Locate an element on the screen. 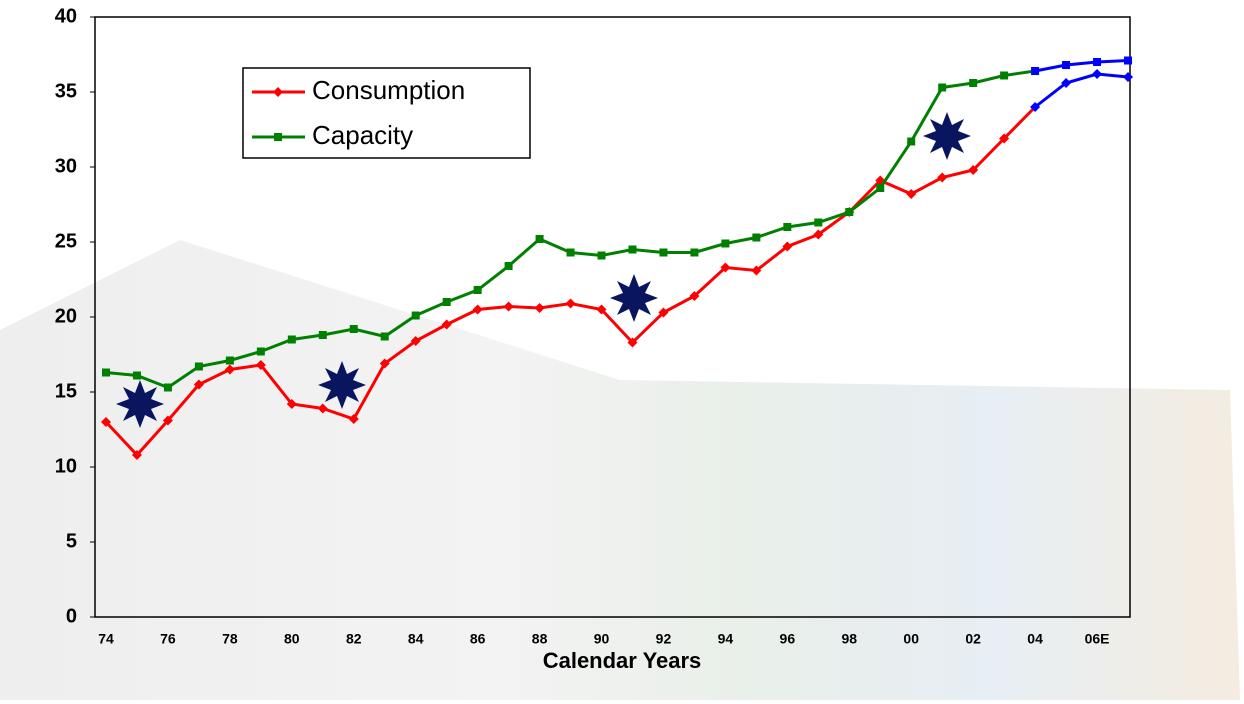 The width and height of the screenshot is (1244, 704). y-tick-label: 35 is located at coordinates (66, 91).